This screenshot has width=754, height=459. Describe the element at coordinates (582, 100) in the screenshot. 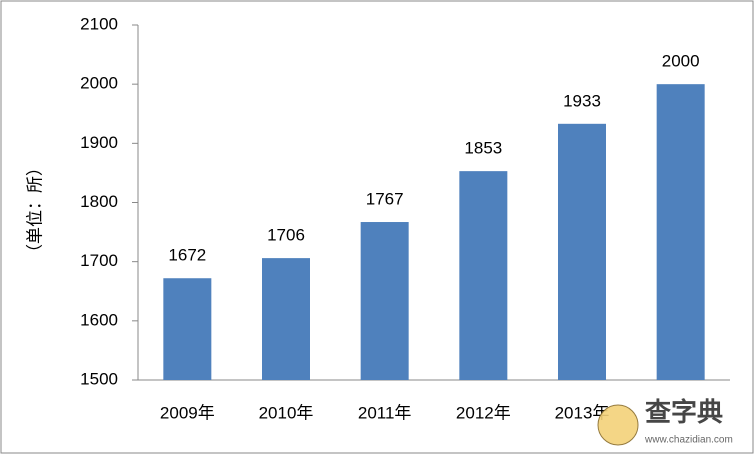

I see `data-label: 1933` at that location.